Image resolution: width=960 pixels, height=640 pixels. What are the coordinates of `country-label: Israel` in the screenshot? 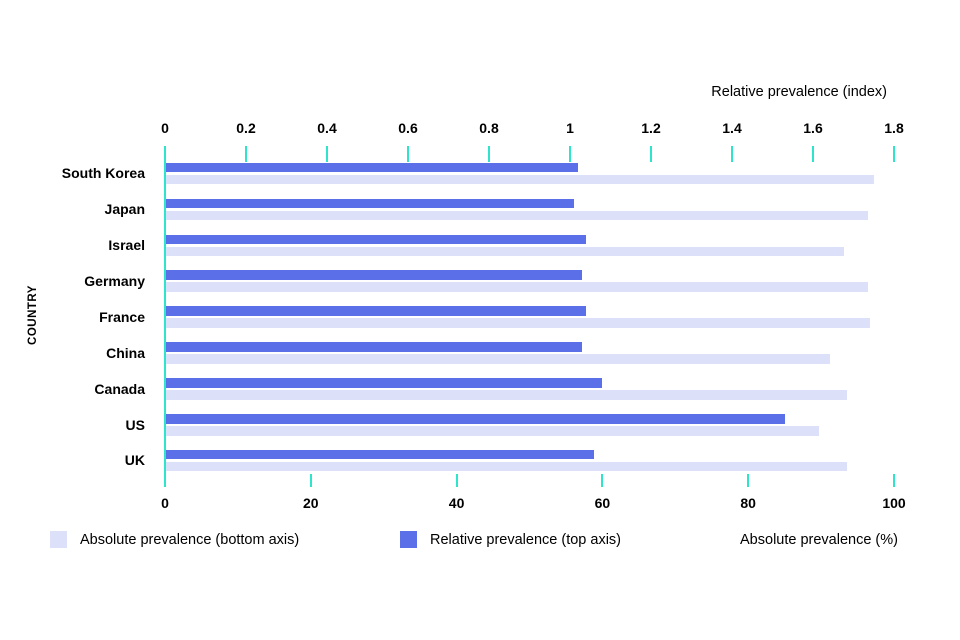 It's located at (126, 245).